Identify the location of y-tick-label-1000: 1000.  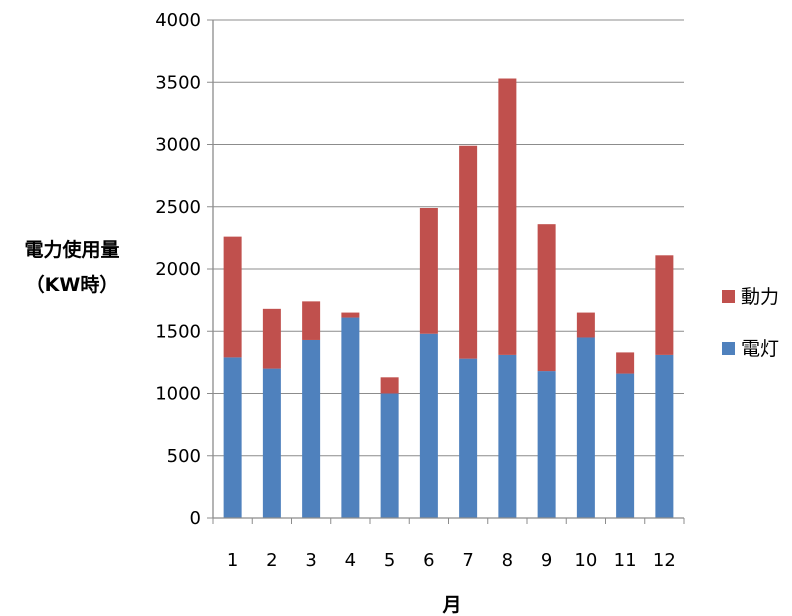
(178, 394).